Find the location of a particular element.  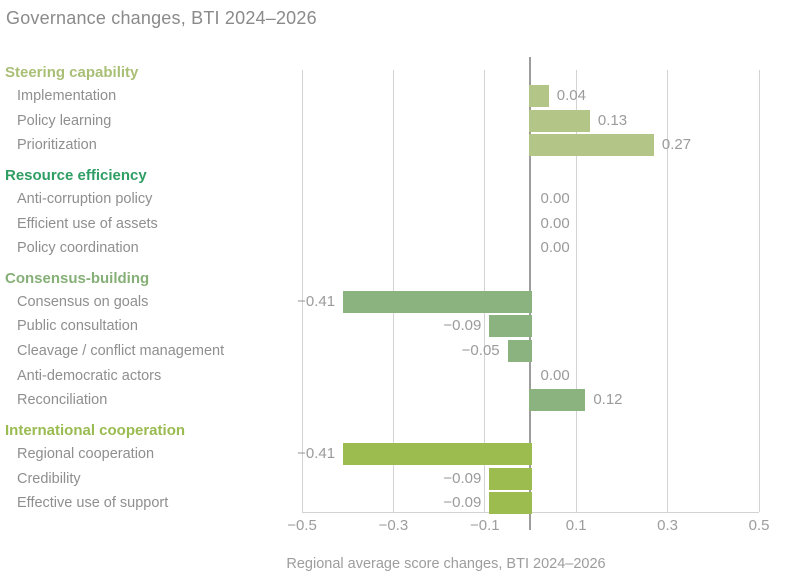

item-label: Public consultation is located at coordinates (77, 326).